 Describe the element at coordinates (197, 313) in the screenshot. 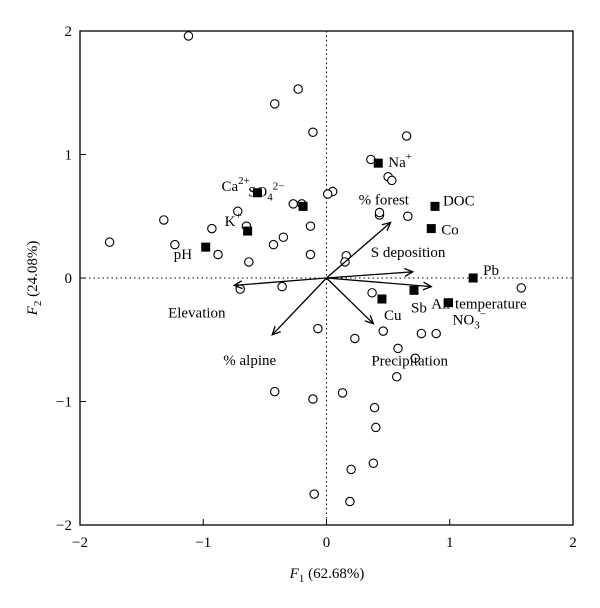

I see `vector-label: Elevation` at that location.